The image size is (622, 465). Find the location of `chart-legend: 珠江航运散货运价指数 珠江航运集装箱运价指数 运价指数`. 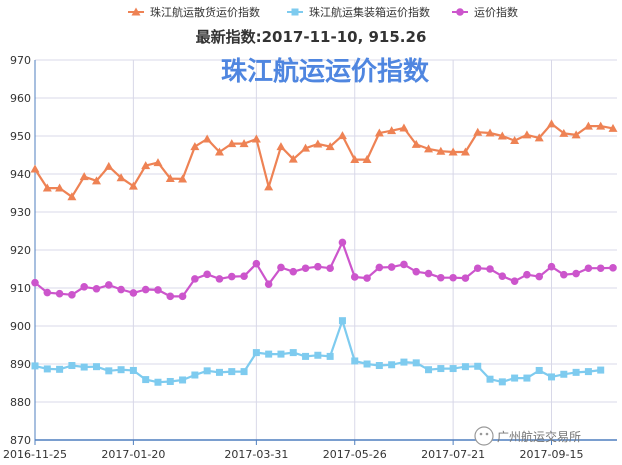

chart-legend: 珠江航运散货运价指数 珠江航运集装箱运价指数 运价指数 is located at coordinates (323, 12).